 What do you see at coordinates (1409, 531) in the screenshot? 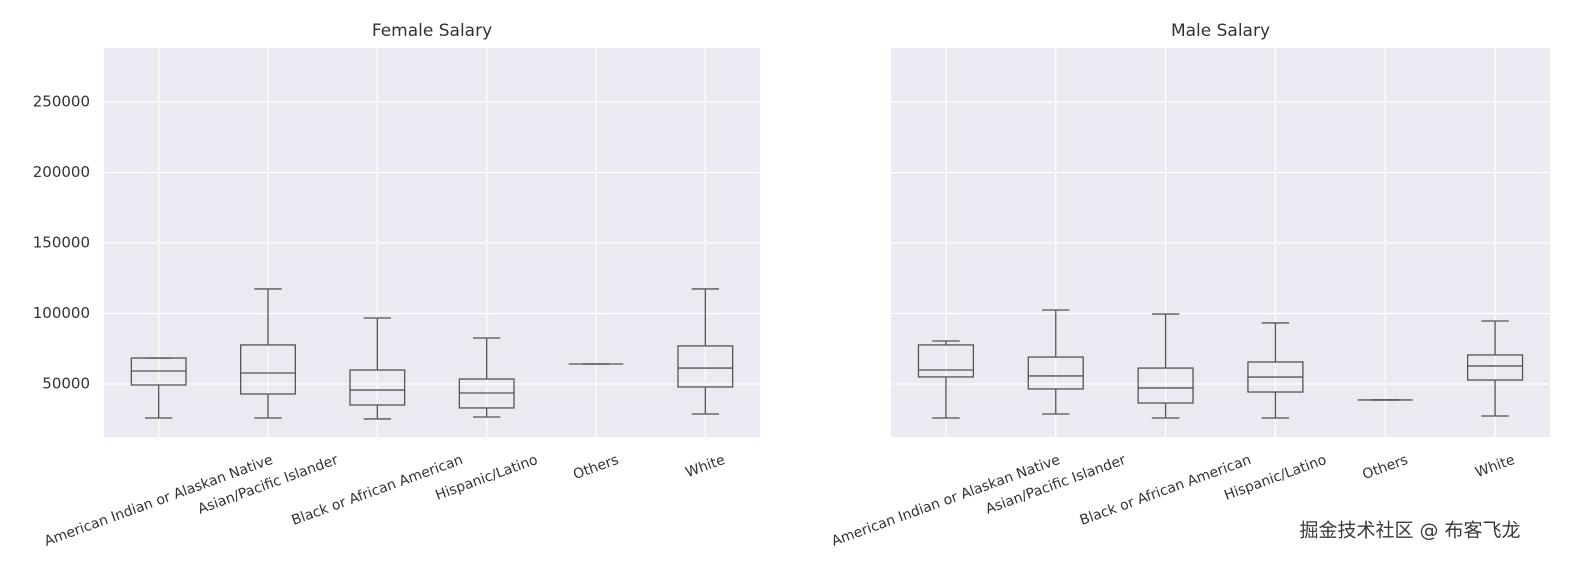
I see `watermark: 掘金技术社区 @ 布客飞龙` at bounding box center [1409, 531].